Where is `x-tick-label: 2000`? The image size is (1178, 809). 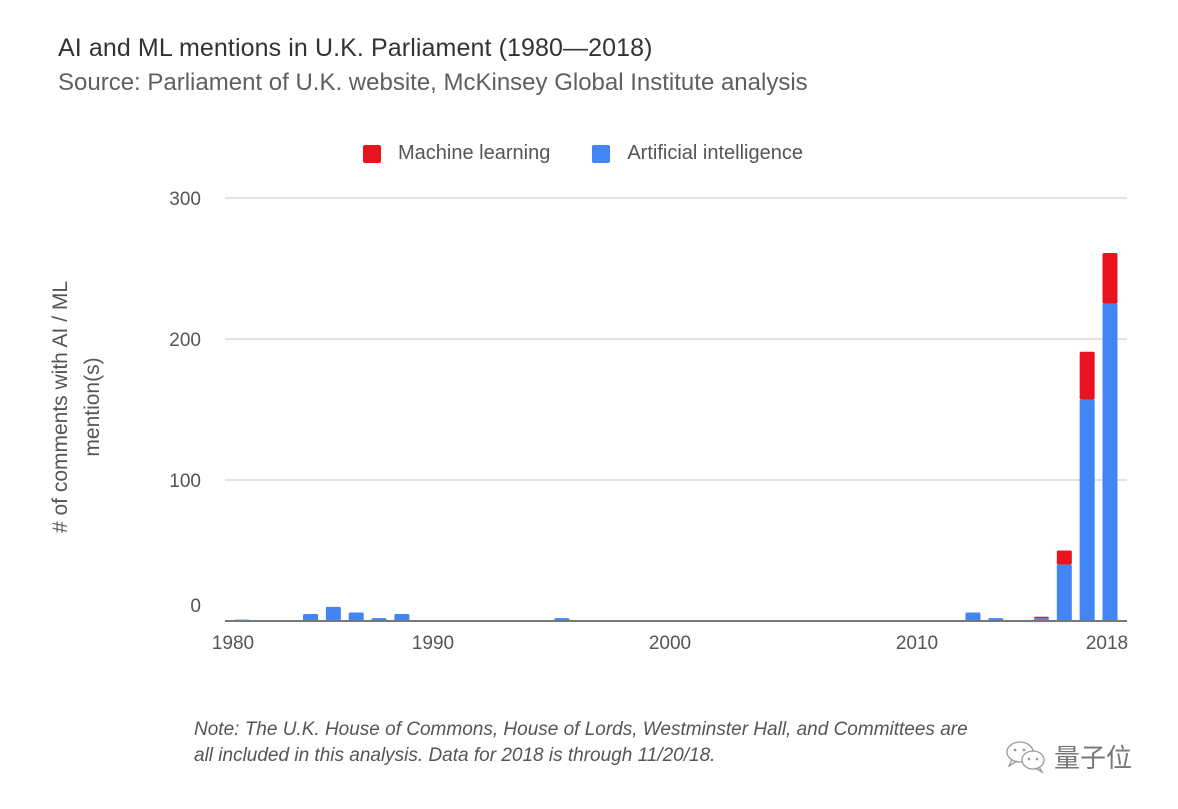 x-tick-label: 2000 is located at coordinates (670, 643).